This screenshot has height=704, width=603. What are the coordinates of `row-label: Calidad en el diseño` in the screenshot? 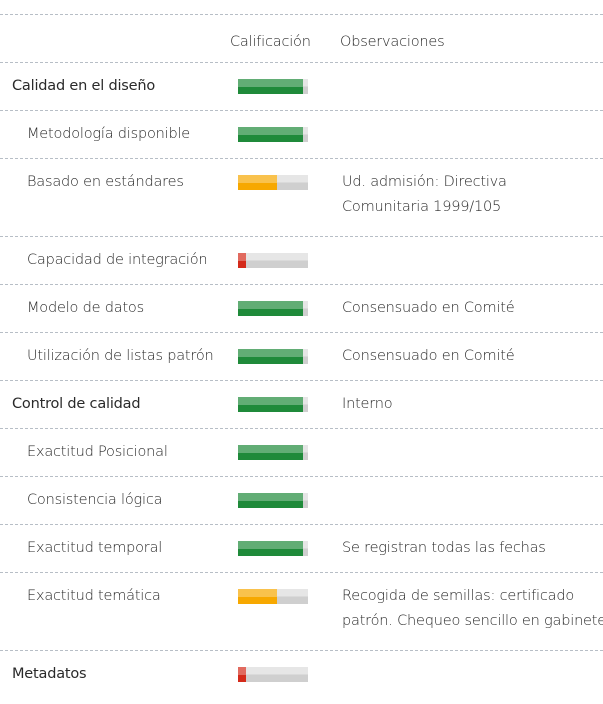 It's located at (84, 86).